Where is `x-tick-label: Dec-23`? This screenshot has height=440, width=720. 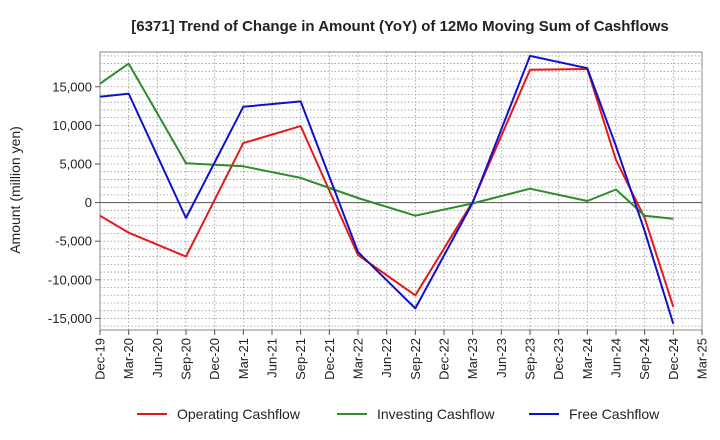
x-tick-label: Dec-23 is located at coordinates (558, 359).